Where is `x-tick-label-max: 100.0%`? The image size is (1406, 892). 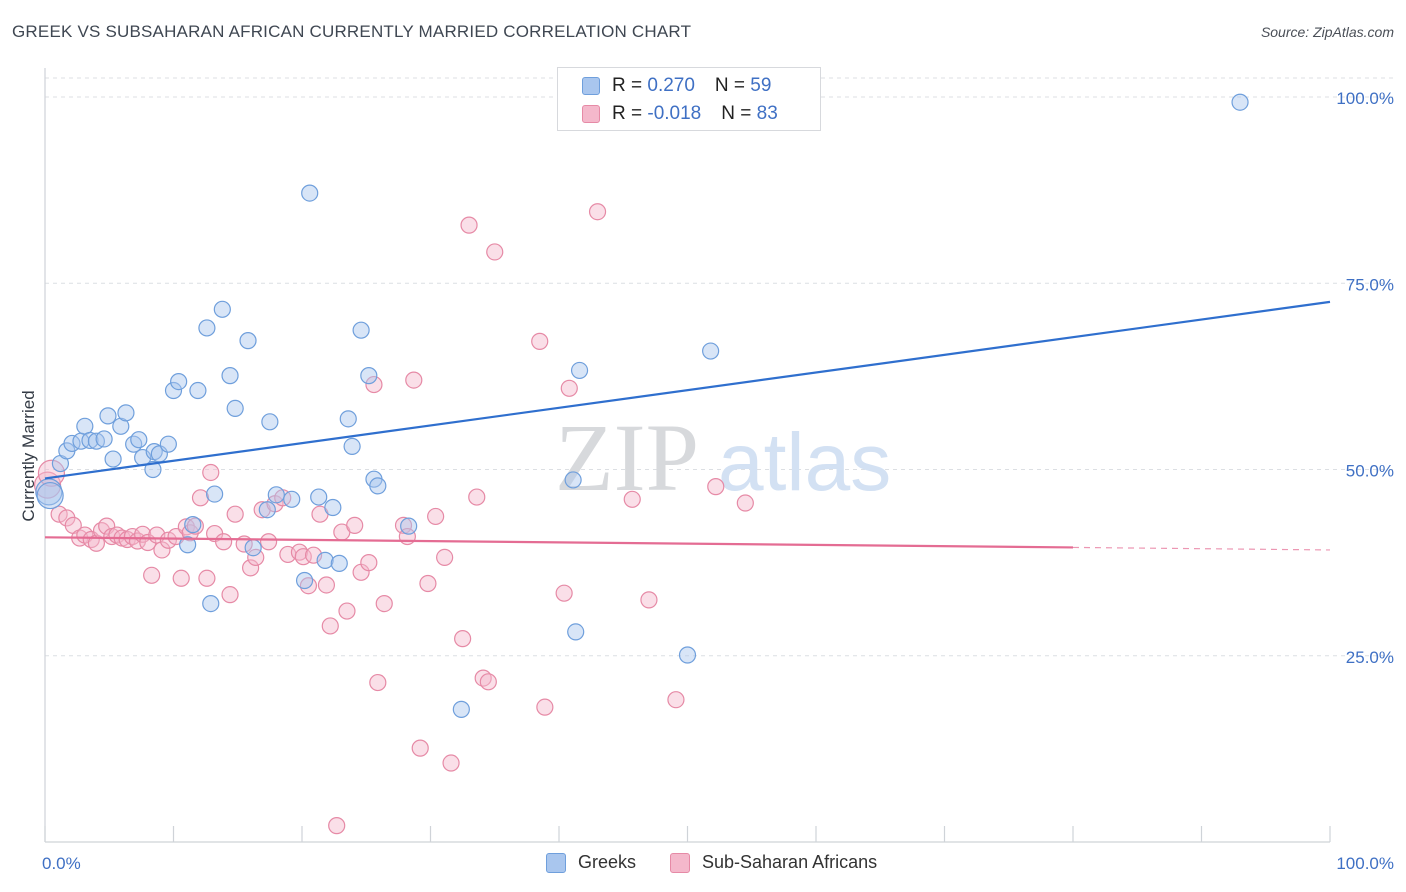 x-tick-label-max: 100.0% is located at coordinates (1365, 863).